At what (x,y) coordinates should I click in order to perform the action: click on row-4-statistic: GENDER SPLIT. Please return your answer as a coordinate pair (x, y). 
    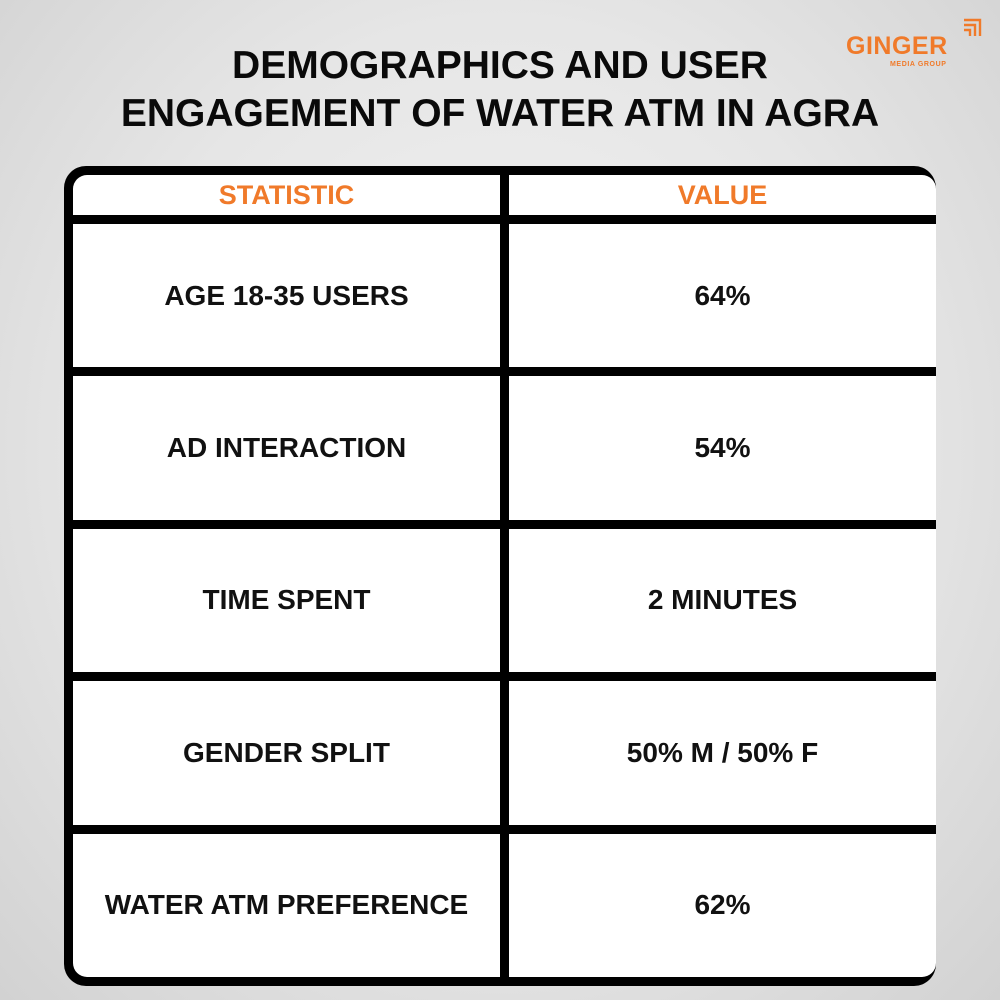
    Looking at the image, I should click on (286, 753).